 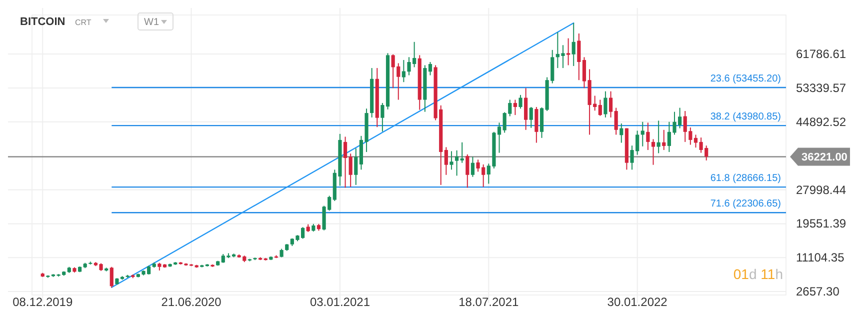 I want to click on x-tick-label: 08.12.2019, so click(x=42, y=302).